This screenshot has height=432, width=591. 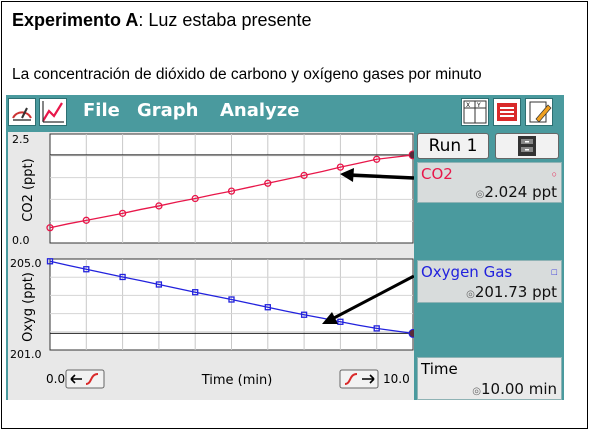 What do you see at coordinates (453, 146) in the screenshot?
I see `run-button: Run 1` at bounding box center [453, 146].